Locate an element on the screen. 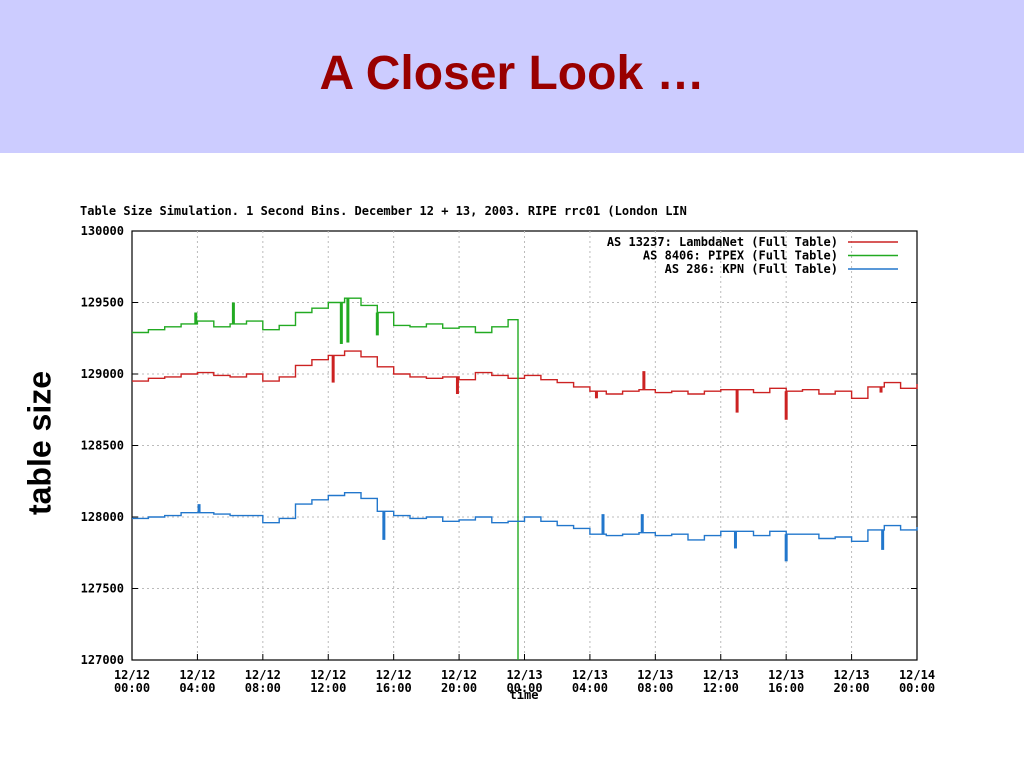 Image resolution: width=1024 pixels, height=768 pixels. legend-entry-label: AS 286: KPN (Full Table) is located at coordinates (751, 269).